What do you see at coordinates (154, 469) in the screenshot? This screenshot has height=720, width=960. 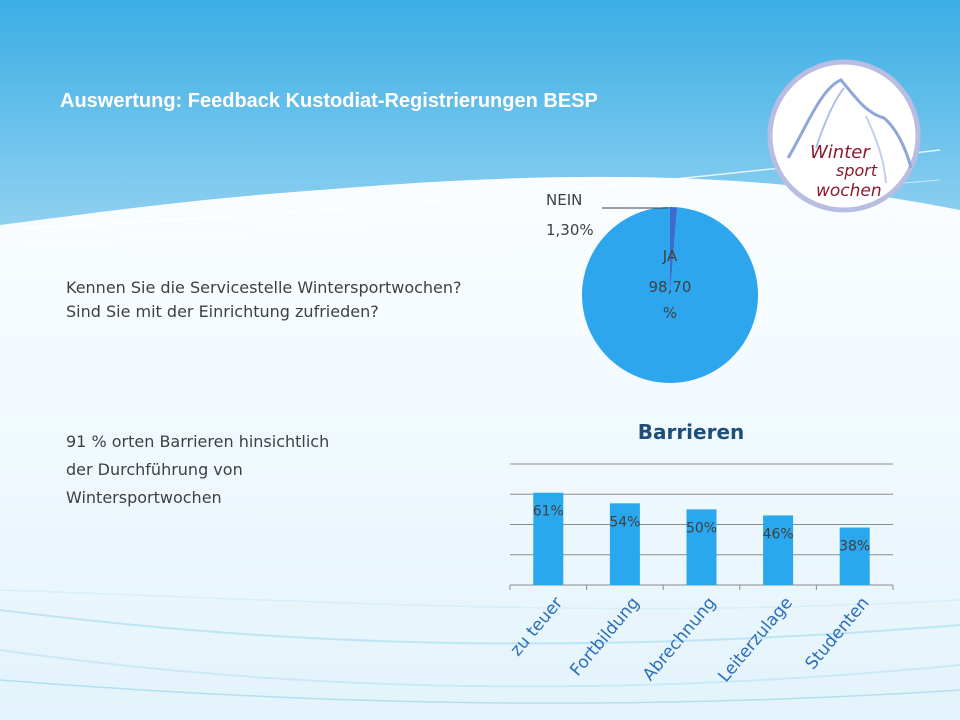 I see `note-line-2: der Durchführung von` at bounding box center [154, 469].